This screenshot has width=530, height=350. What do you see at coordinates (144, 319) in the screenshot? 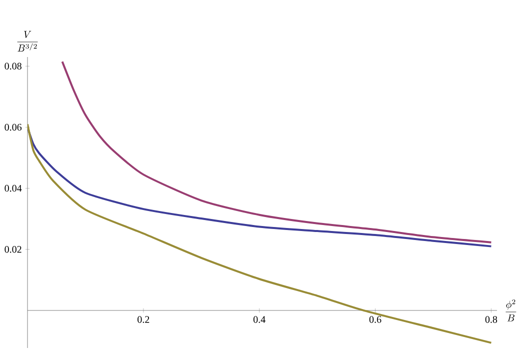
I see `x-tick-label: 0.2` at bounding box center [144, 319].